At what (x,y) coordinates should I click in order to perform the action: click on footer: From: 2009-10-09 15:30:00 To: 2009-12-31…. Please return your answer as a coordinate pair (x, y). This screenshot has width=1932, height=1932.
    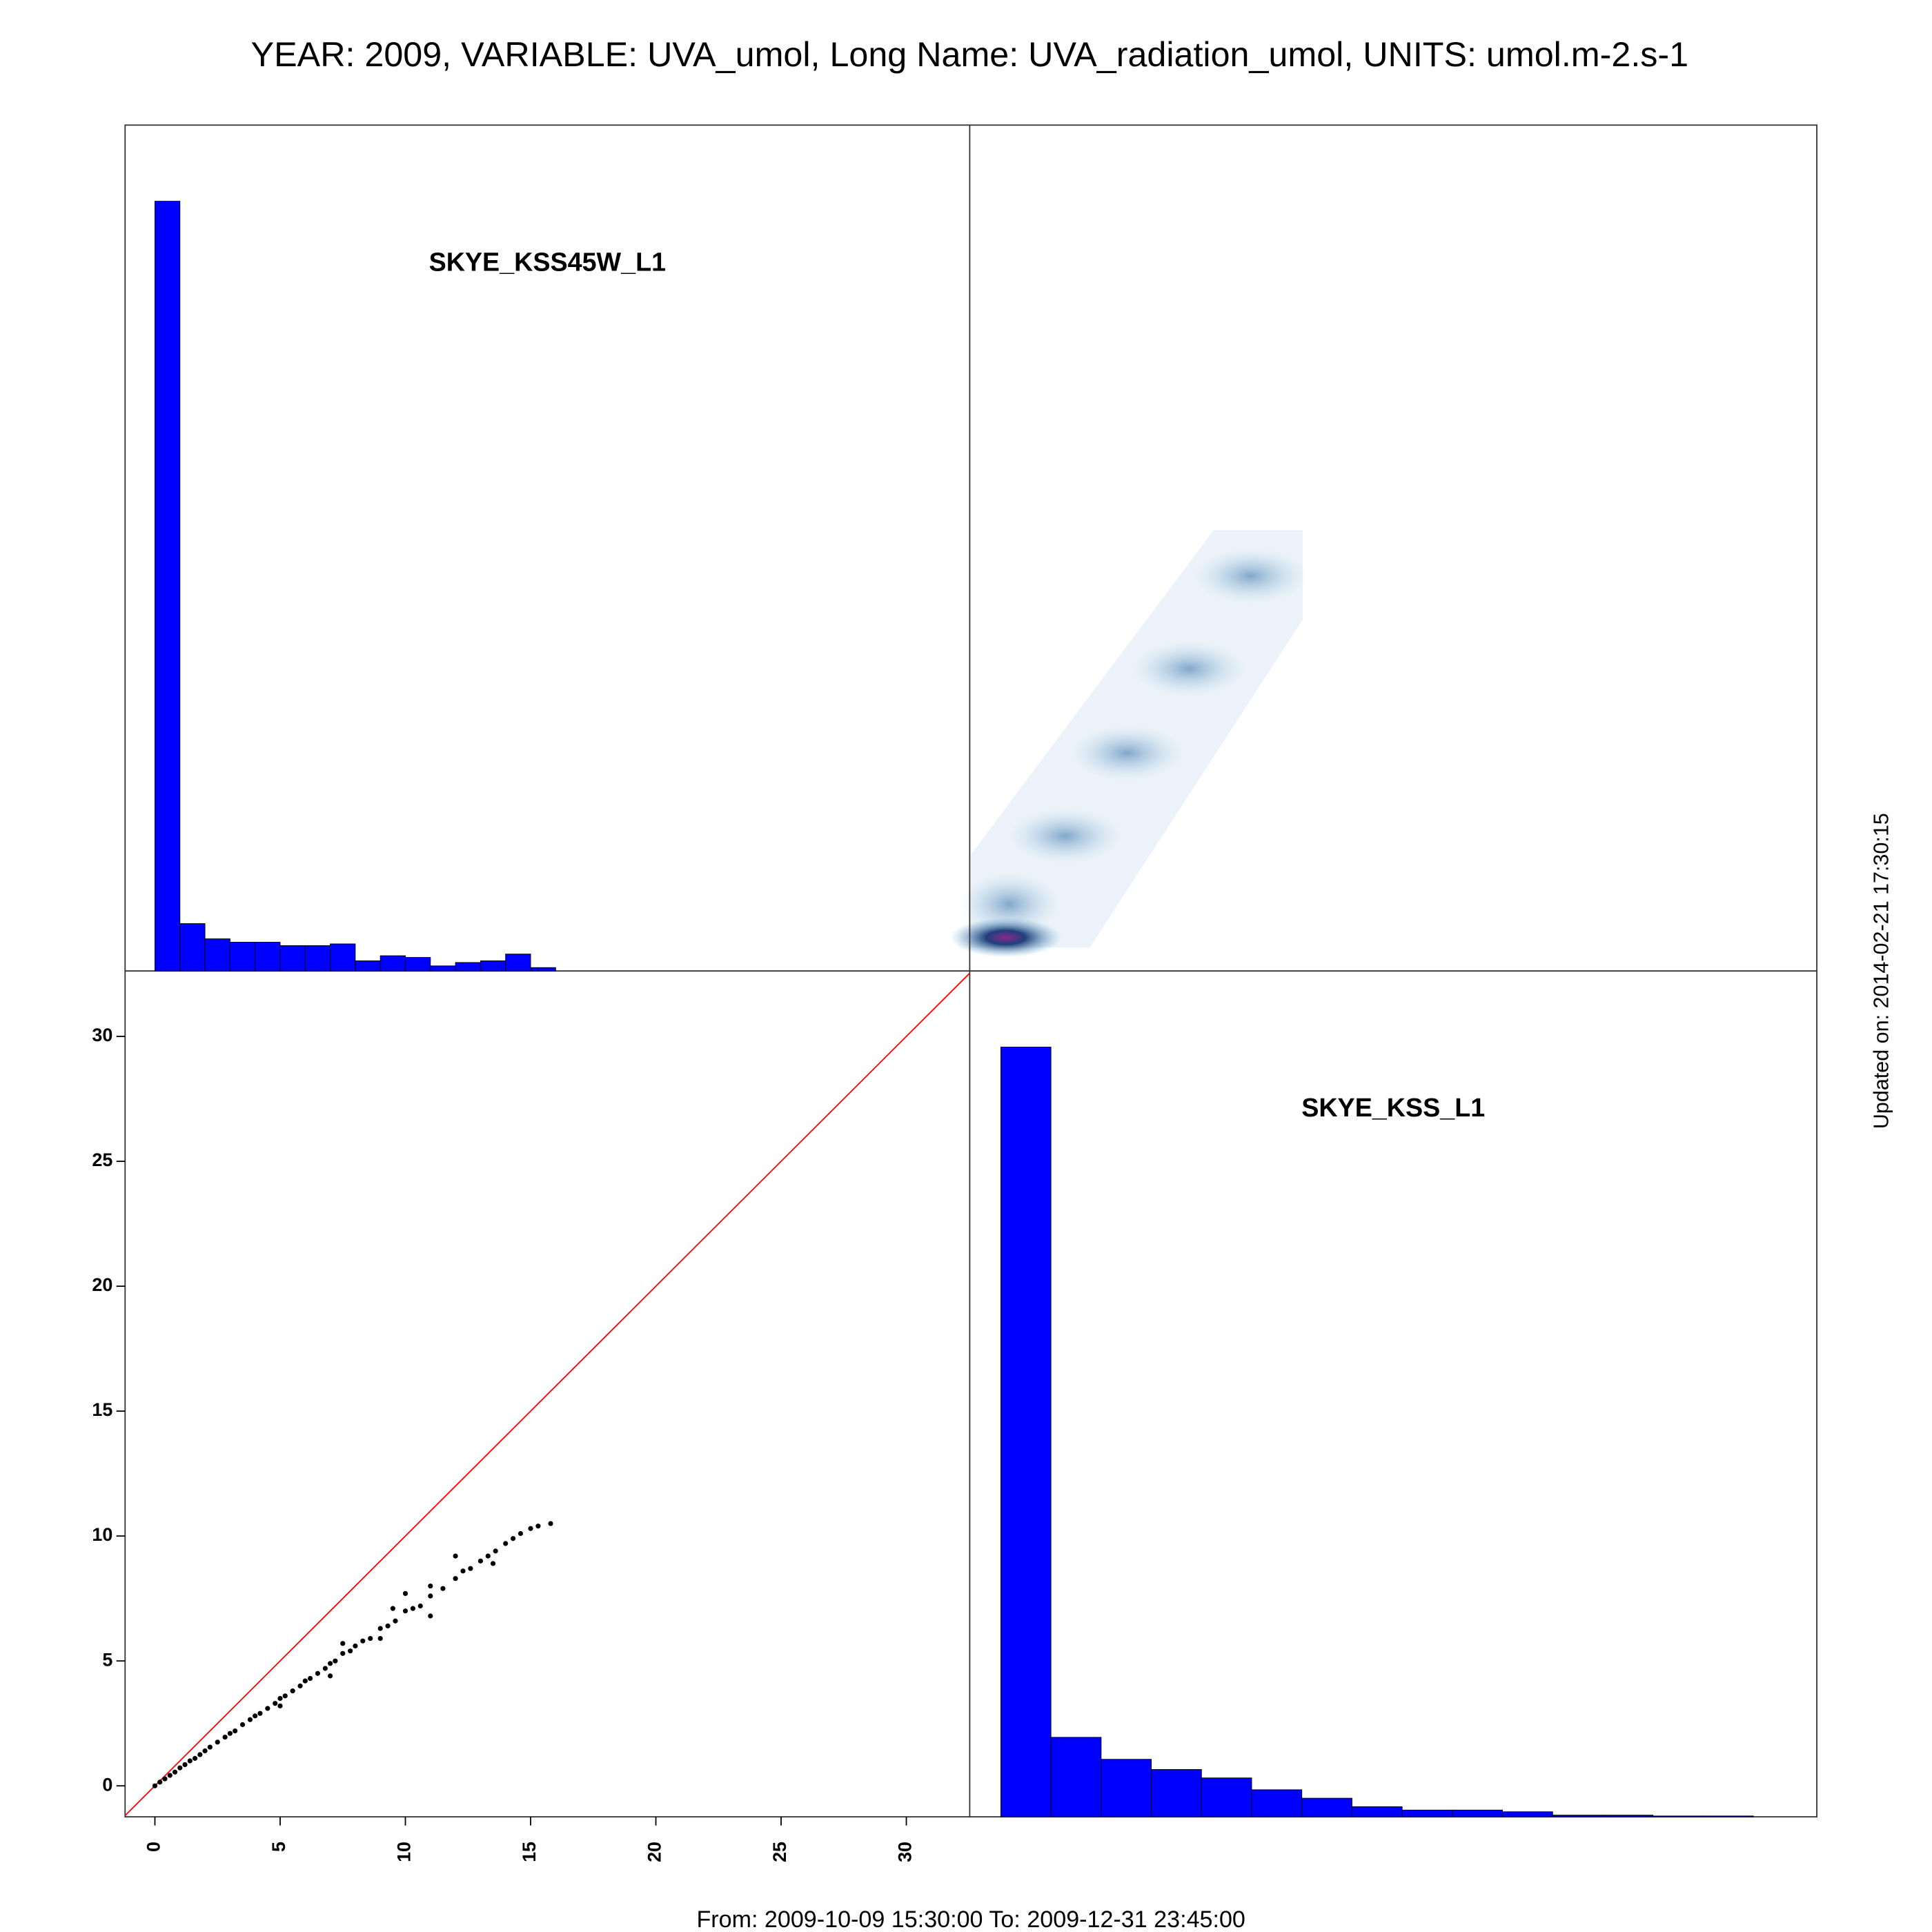
    Looking at the image, I should click on (970, 1919).